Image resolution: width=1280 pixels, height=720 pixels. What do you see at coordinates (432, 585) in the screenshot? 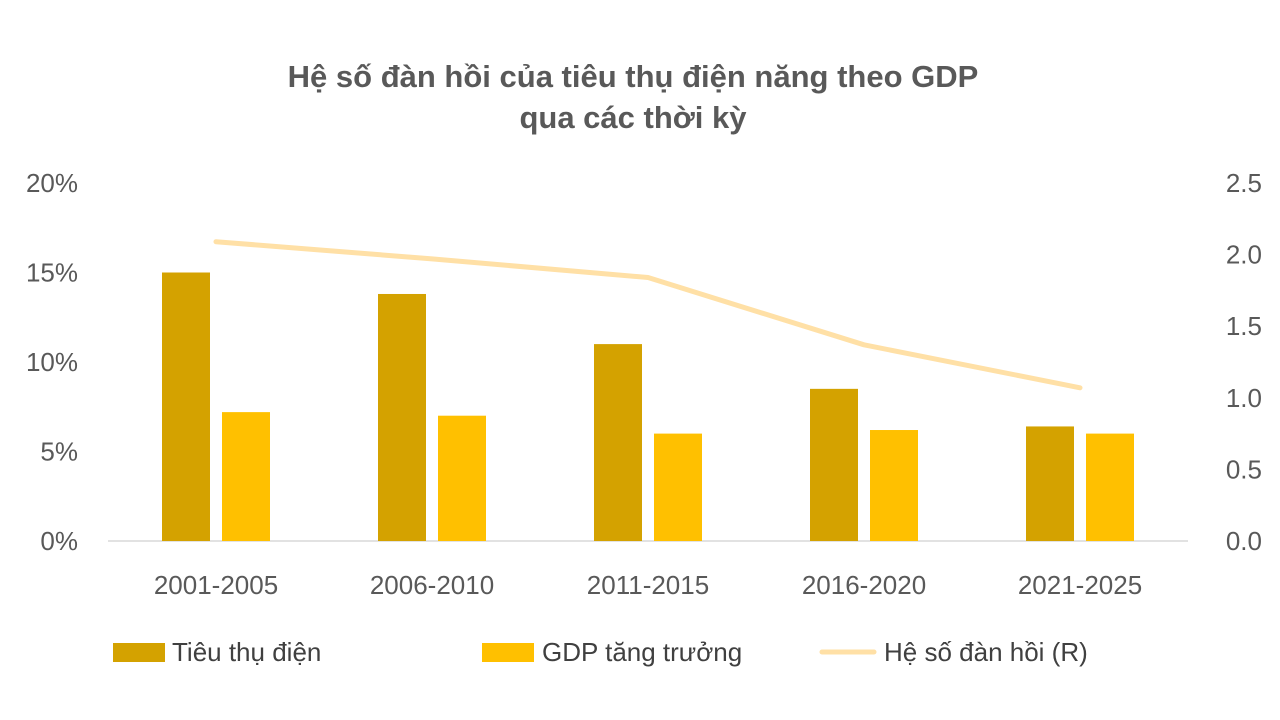
I see `category-label: 2006-2010` at bounding box center [432, 585].